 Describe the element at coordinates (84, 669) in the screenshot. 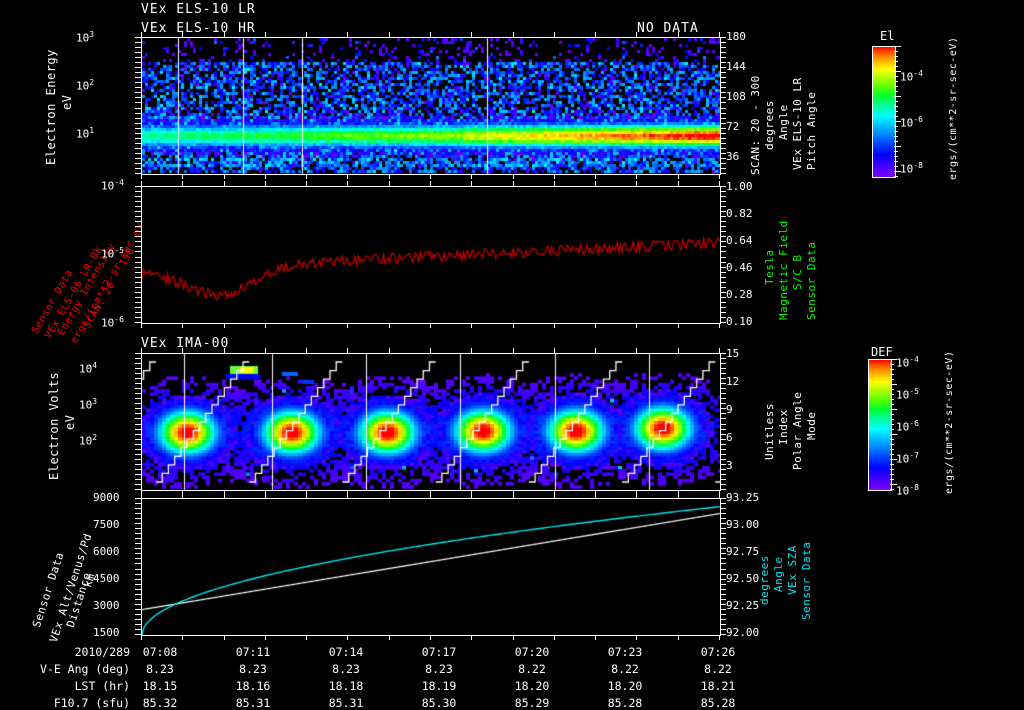

I see `footer-row-label-1: V-E Ang (deg)` at that location.